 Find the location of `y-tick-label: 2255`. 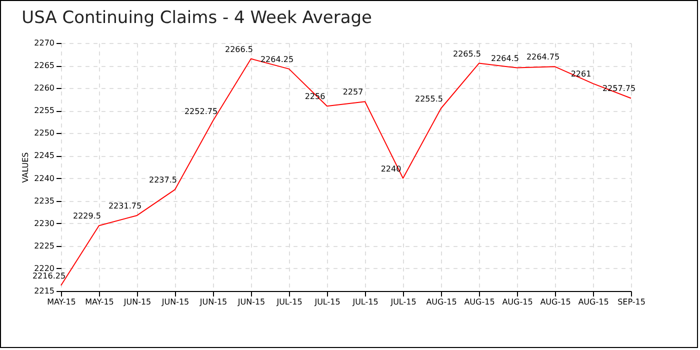

y-tick-label: 2255 is located at coordinates (44, 111).